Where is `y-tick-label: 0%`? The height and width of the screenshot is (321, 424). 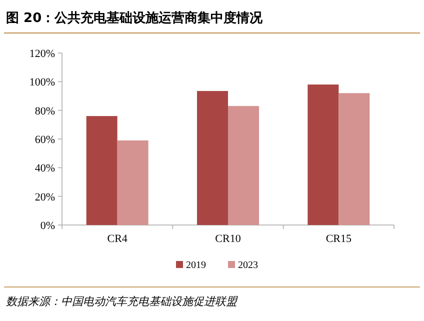
y-tick-label: 0% is located at coordinates (47, 226).